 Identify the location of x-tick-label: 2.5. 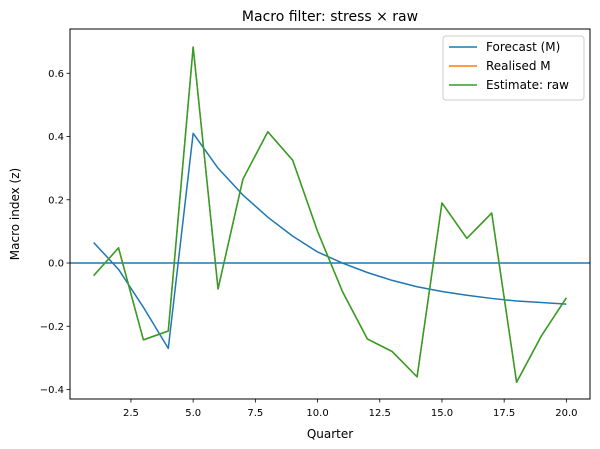
(131, 413).